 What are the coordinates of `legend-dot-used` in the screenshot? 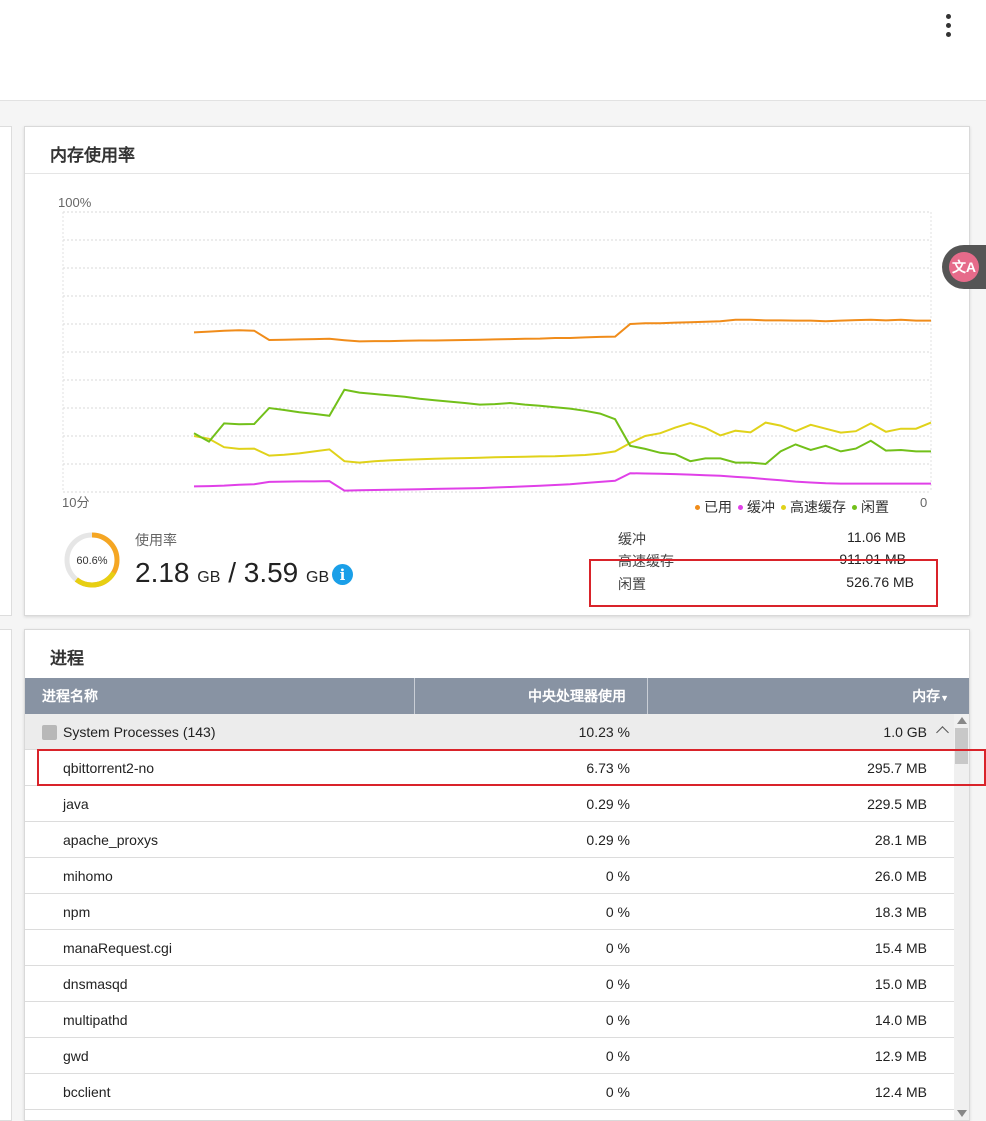 It's located at (697, 507).